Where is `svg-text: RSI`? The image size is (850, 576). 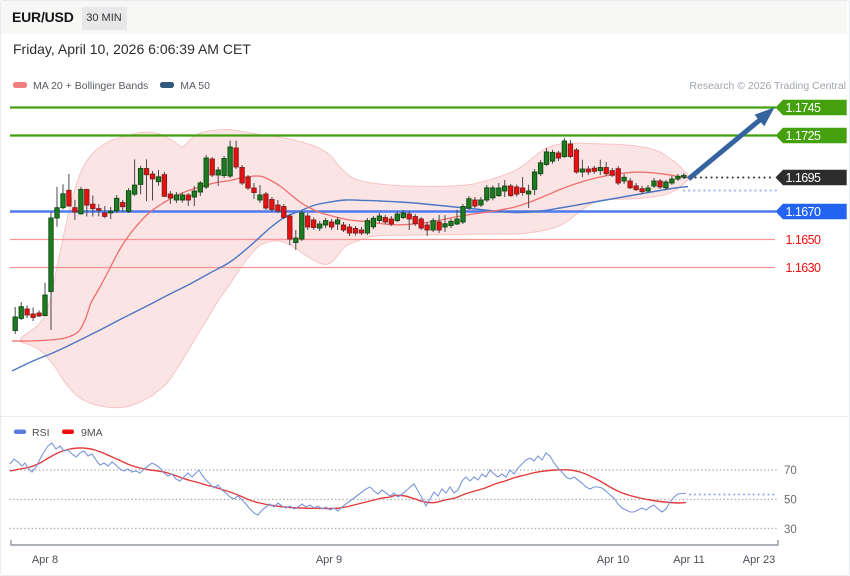
svg-text: RSI is located at coordinates (41, 433).